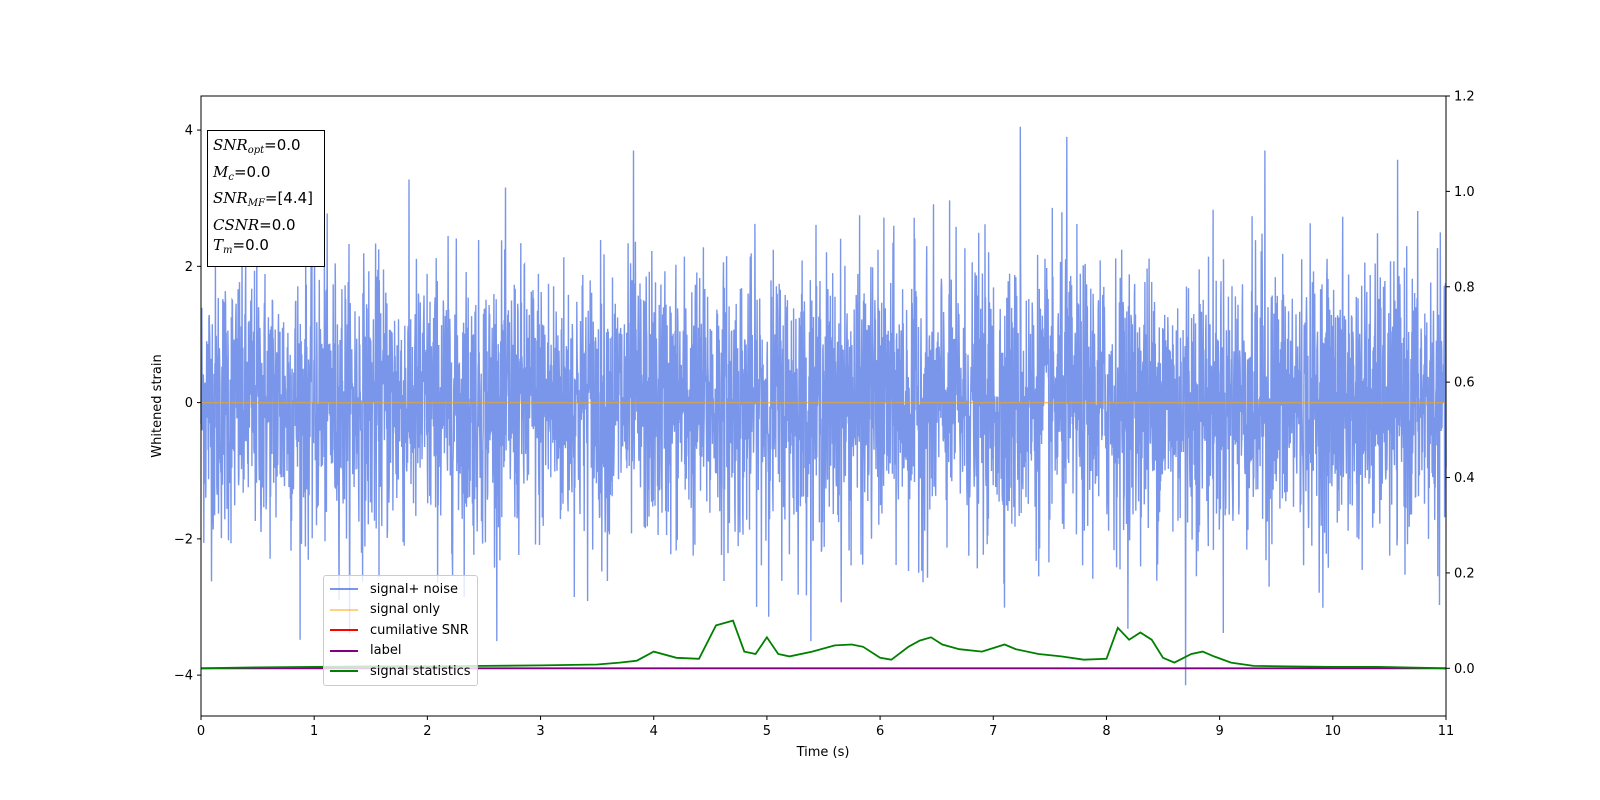 The image size is (1600, 800). Describe the element at coordinates (993, 731) in the screenshot. I see `x-tick-label: 7` at that location.